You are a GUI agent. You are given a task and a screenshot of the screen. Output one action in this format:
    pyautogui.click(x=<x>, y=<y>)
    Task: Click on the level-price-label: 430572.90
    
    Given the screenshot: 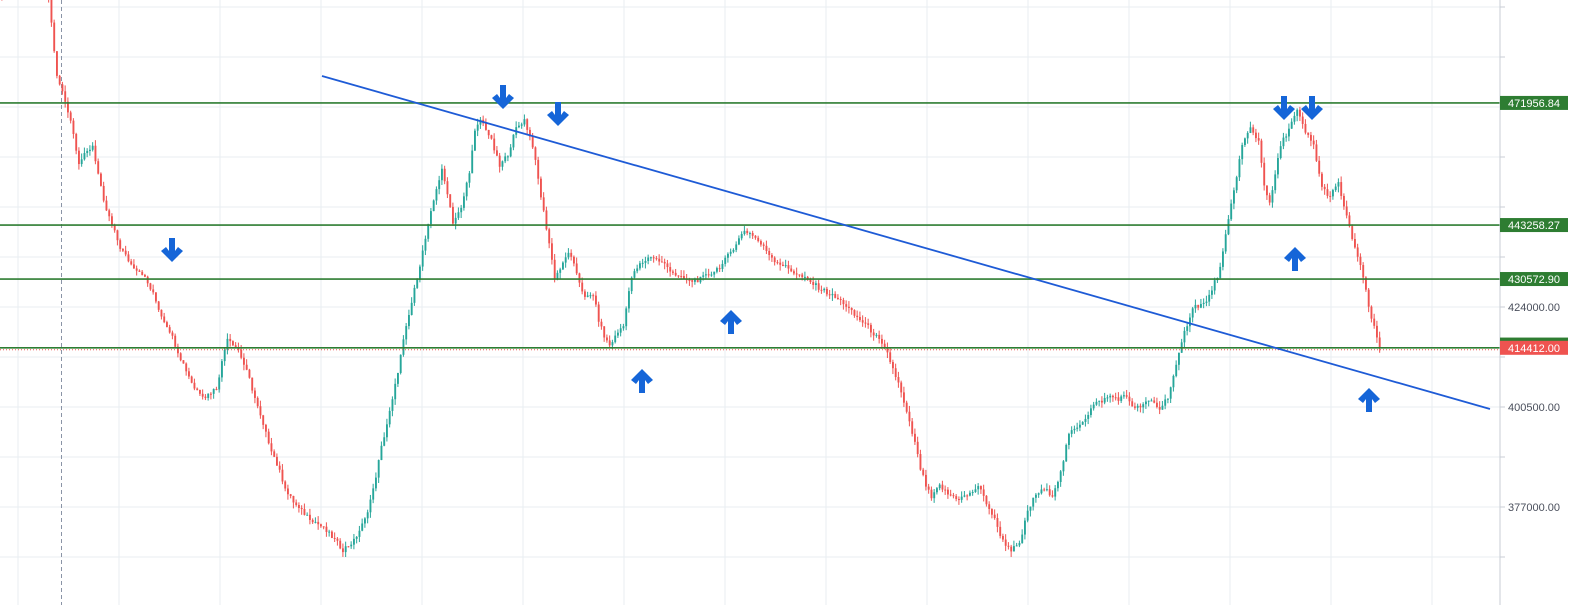 What is the action you would take?
    pyautogui.click(x=1534, y=279)
    